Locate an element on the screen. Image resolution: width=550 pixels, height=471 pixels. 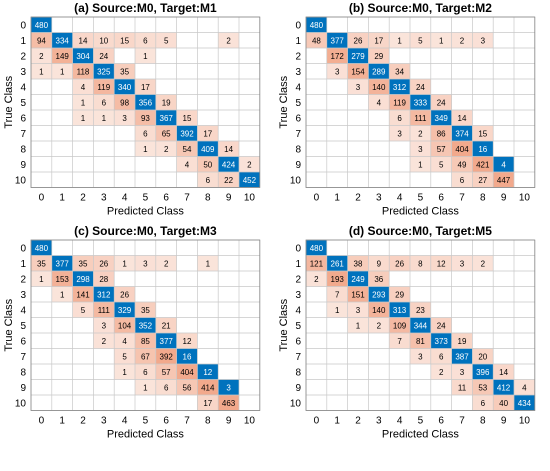
cell-value: 452 is located at coordinates (250, 180).